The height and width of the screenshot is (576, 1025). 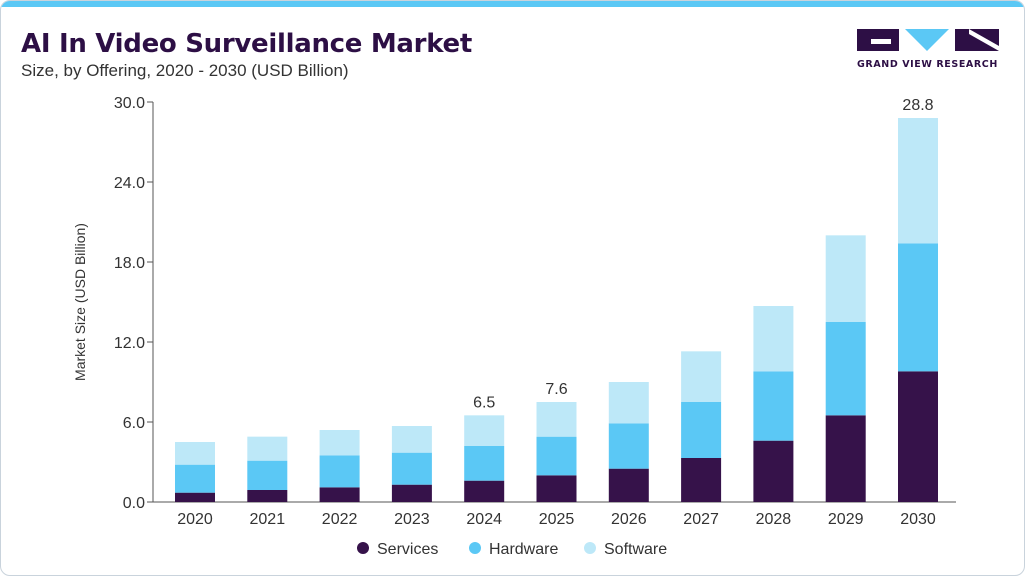 I want to click on chart-title: AI In Video Surveillance Market, so click(x=246, y=44).